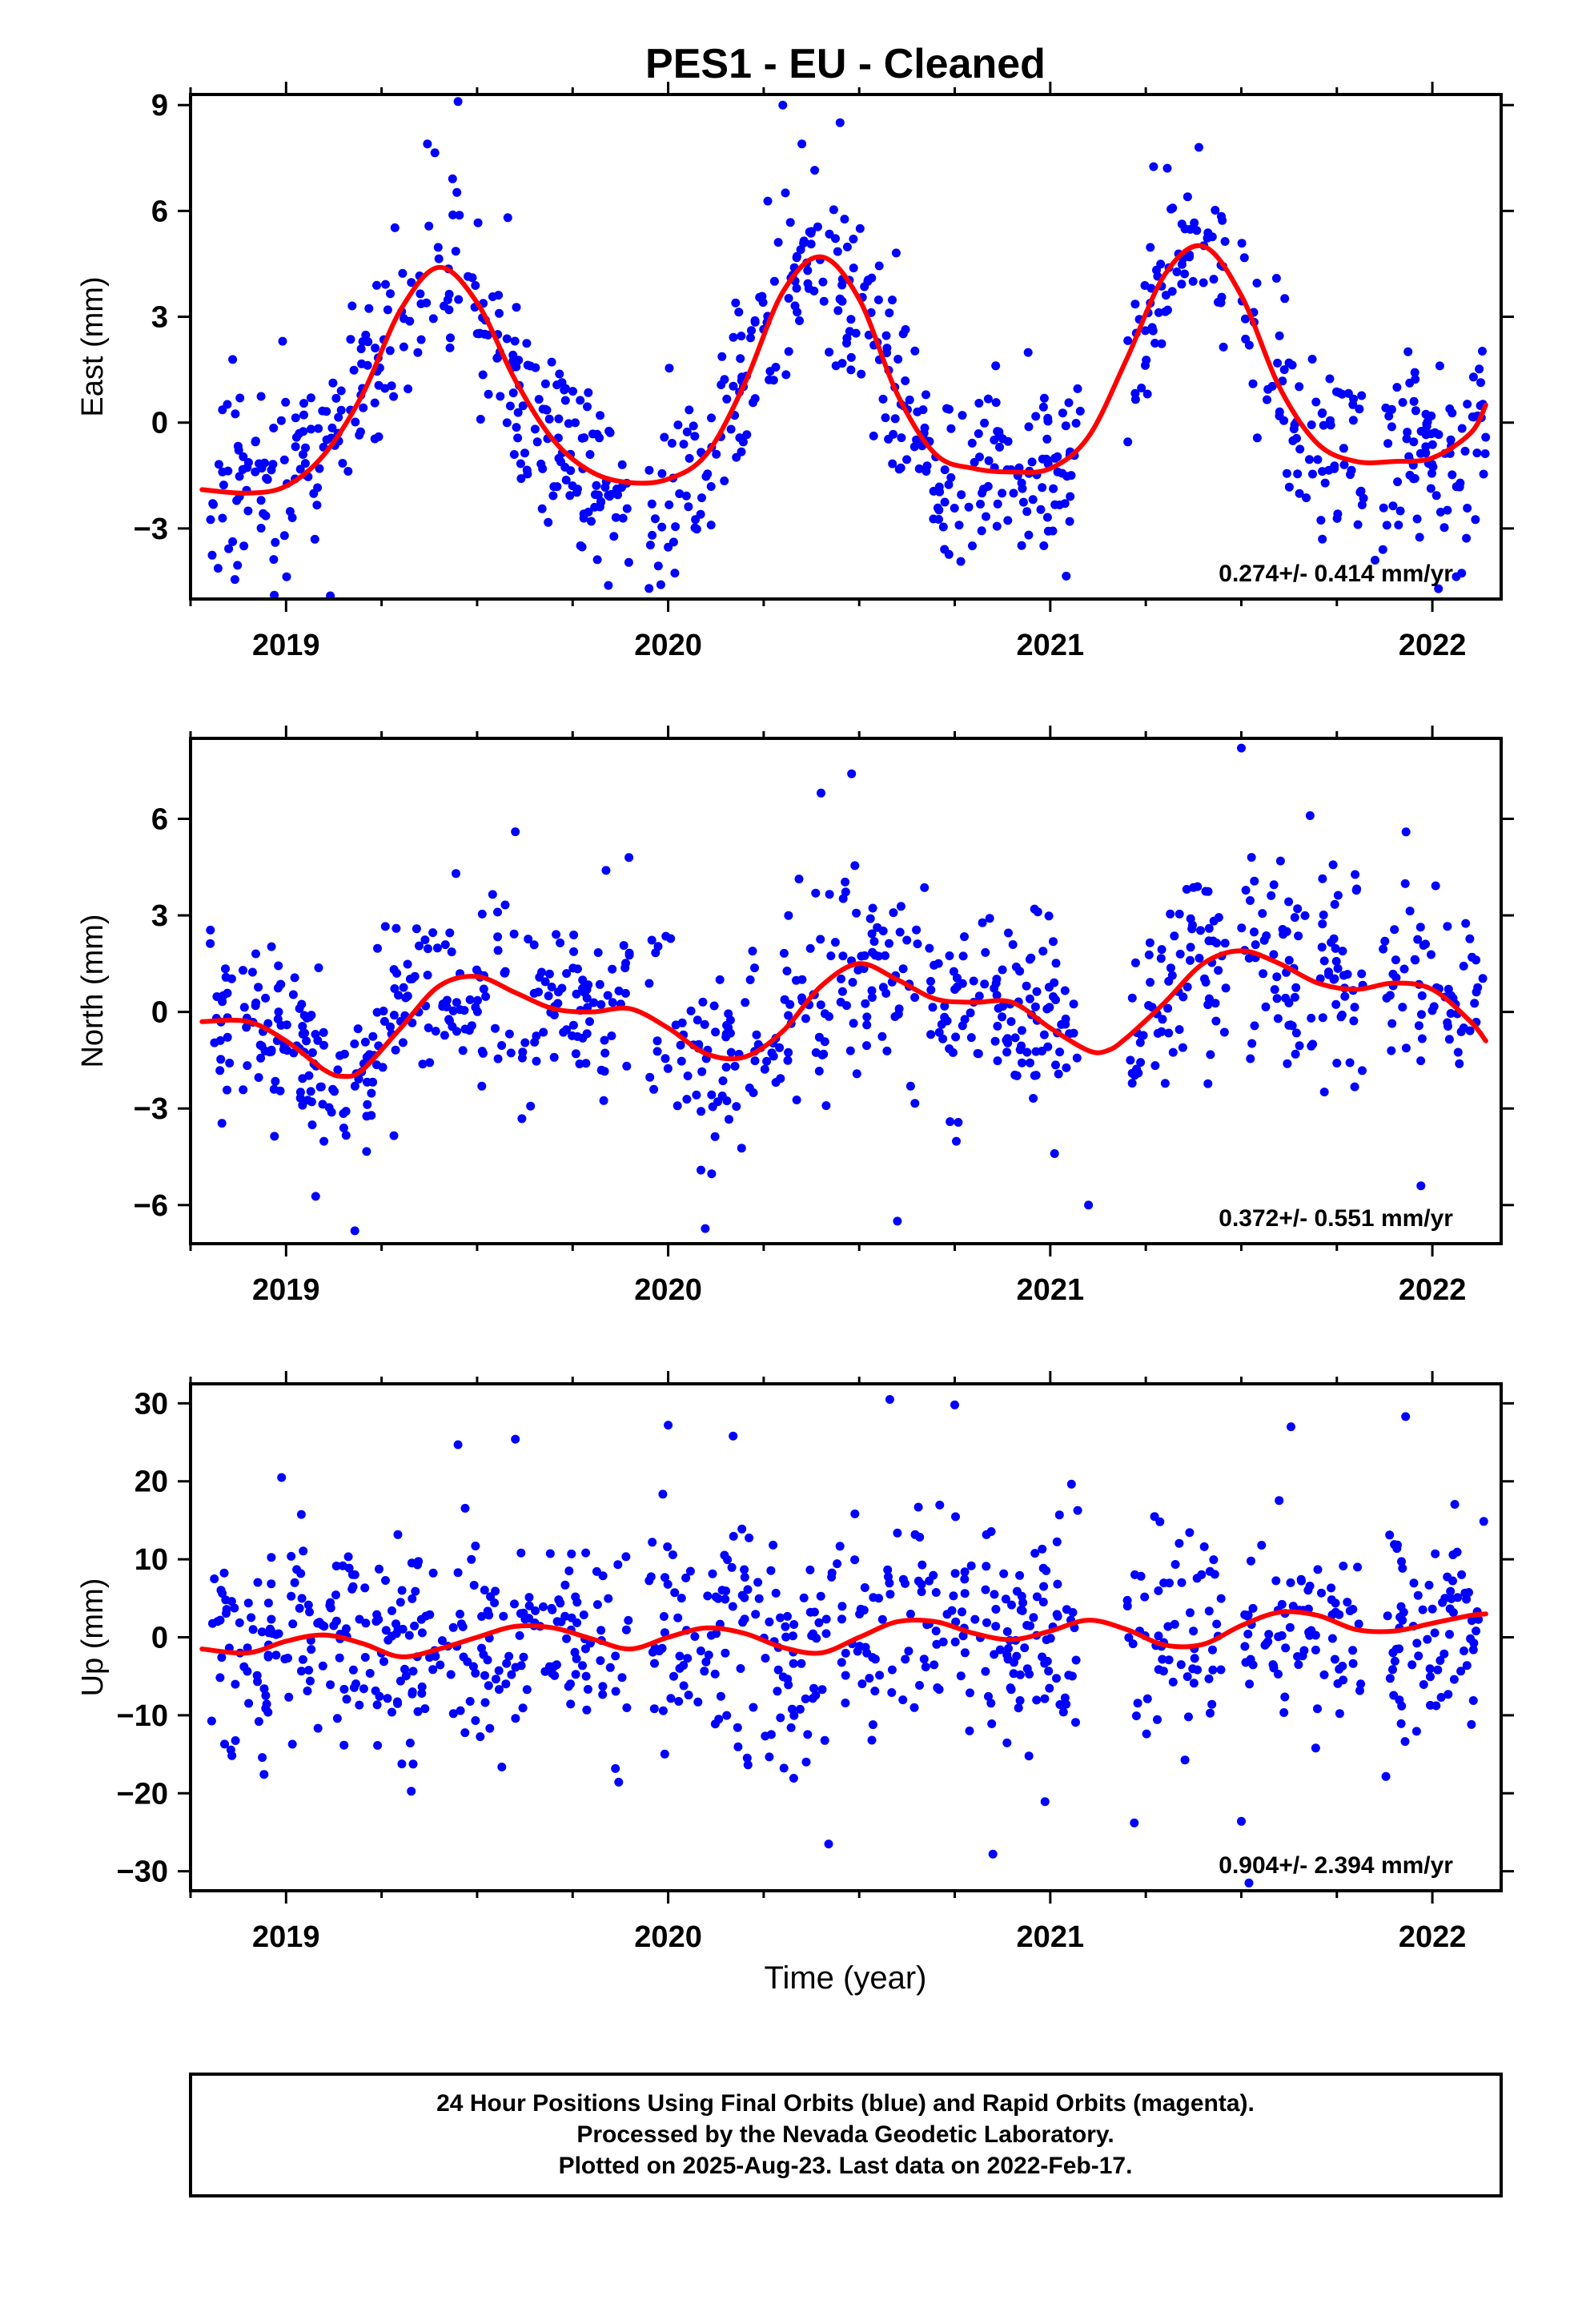 The height and width of the screenshot is (2324, 1582). Describe the element at coordinates (1336, 1865) in the screenshot. I see `velocity-label: 0.904+/- 2.394 mm/yr` at that location.